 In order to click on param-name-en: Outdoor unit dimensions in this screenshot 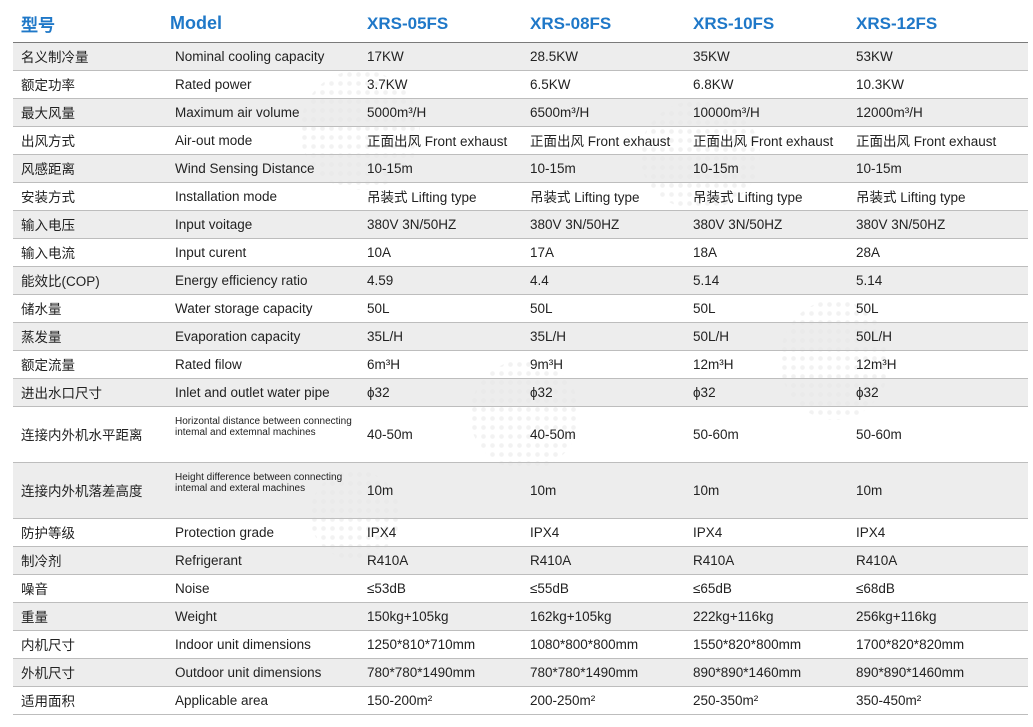, I will do `click(260, 672)`.